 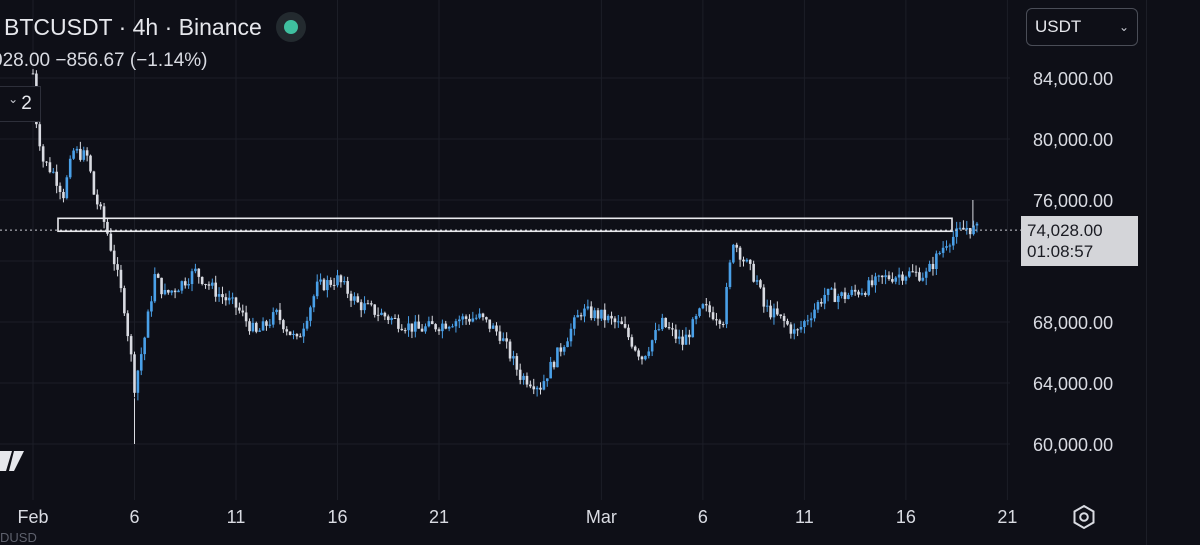 I want to click on time-axis: Feb 6 11 16 21 Mar 6 11 16 21, so click(x=517, y=517).